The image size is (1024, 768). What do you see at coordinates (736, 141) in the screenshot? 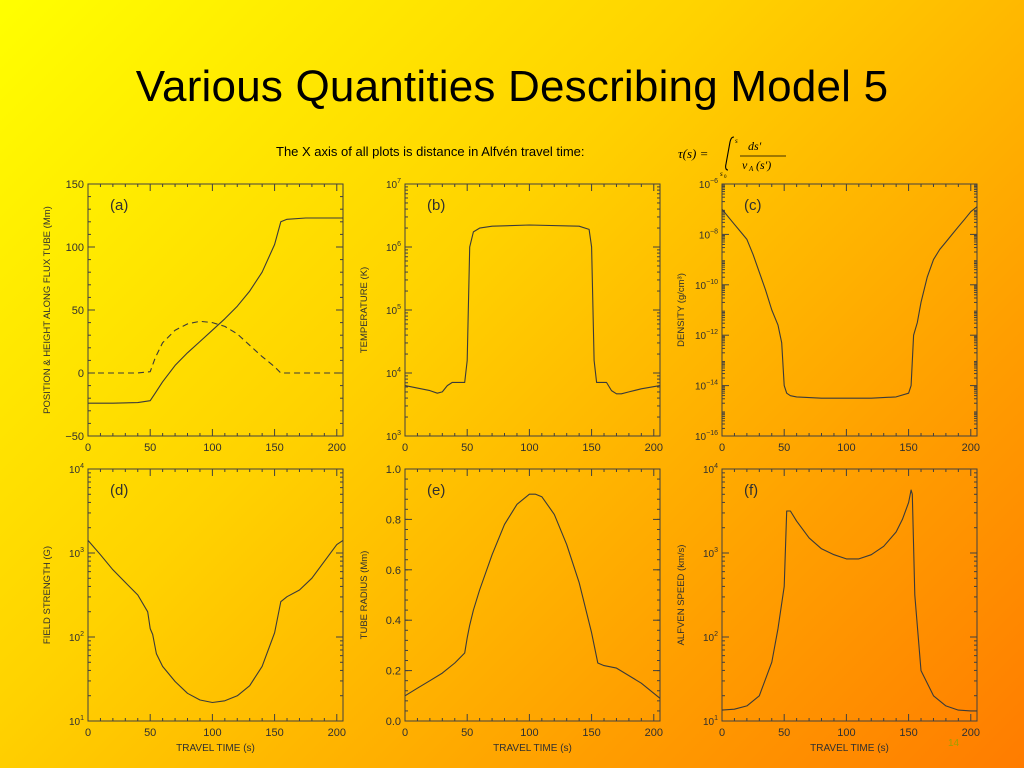
I see `integral-upper-limit: s` at bounding box center [736, 141].